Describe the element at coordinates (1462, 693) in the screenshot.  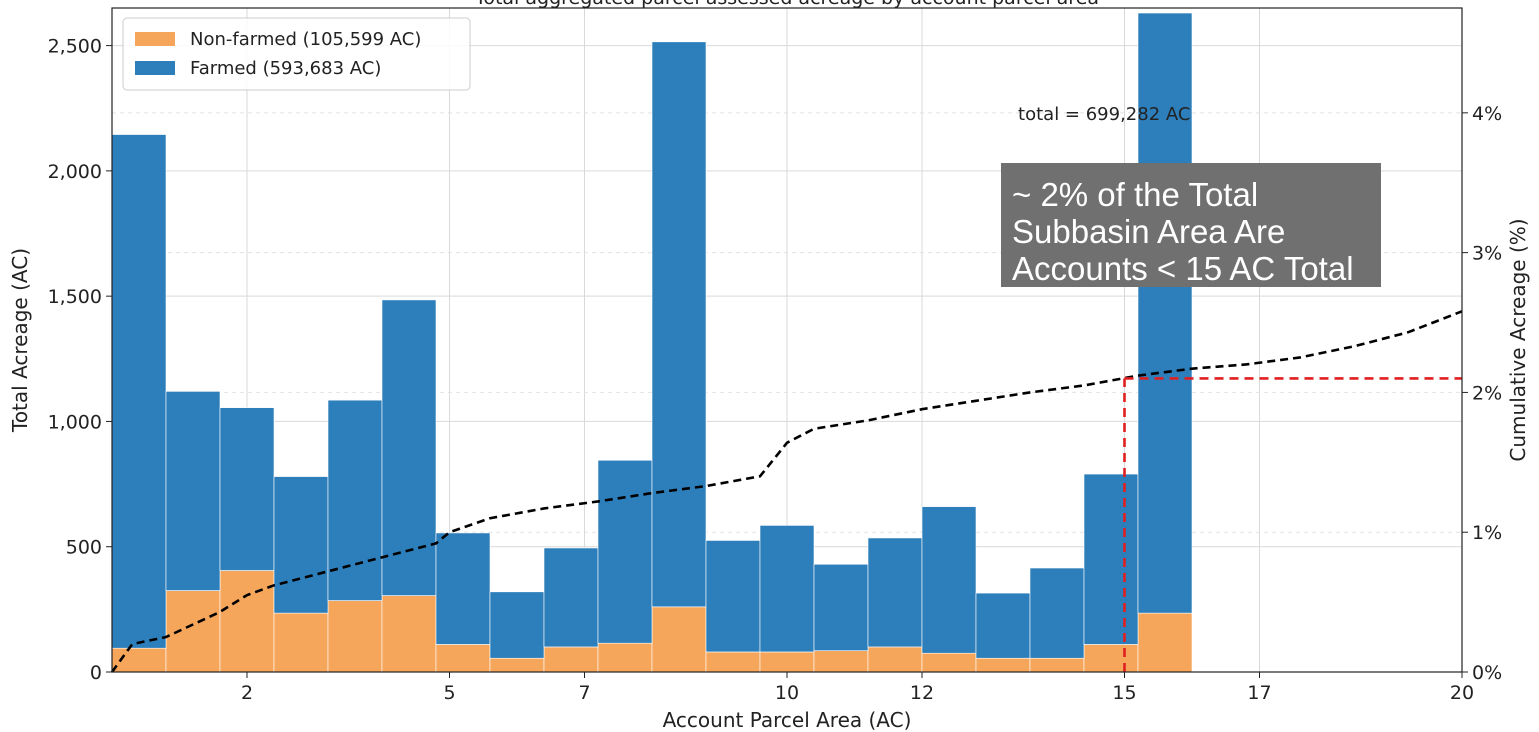
I see `x-tick-label: 20` at that location.